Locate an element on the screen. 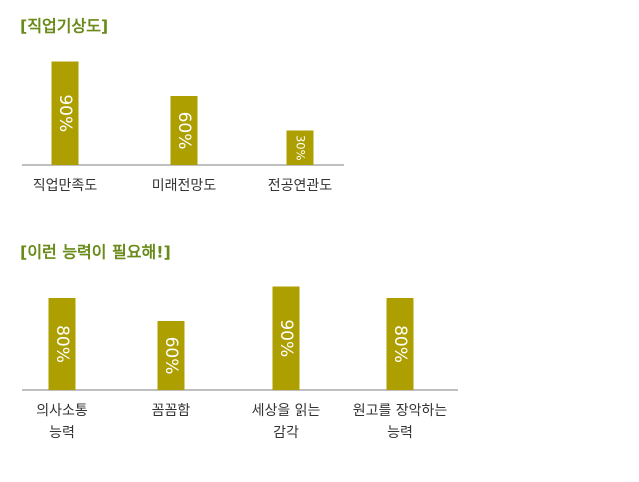 The height and width of the screenshot is (482, 639). x-tick-label: 미래전망도 is located at coordinates (184, 186).